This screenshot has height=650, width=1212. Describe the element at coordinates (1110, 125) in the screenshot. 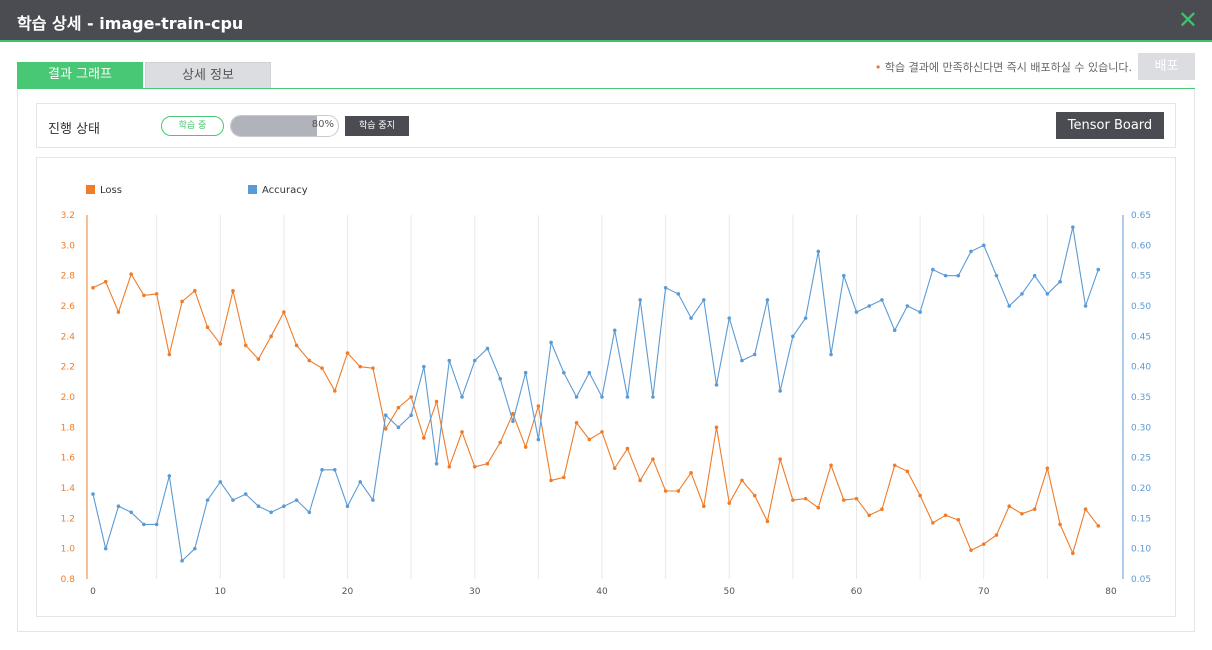

I see `tensorboard-button: Tensor Board` at that location.